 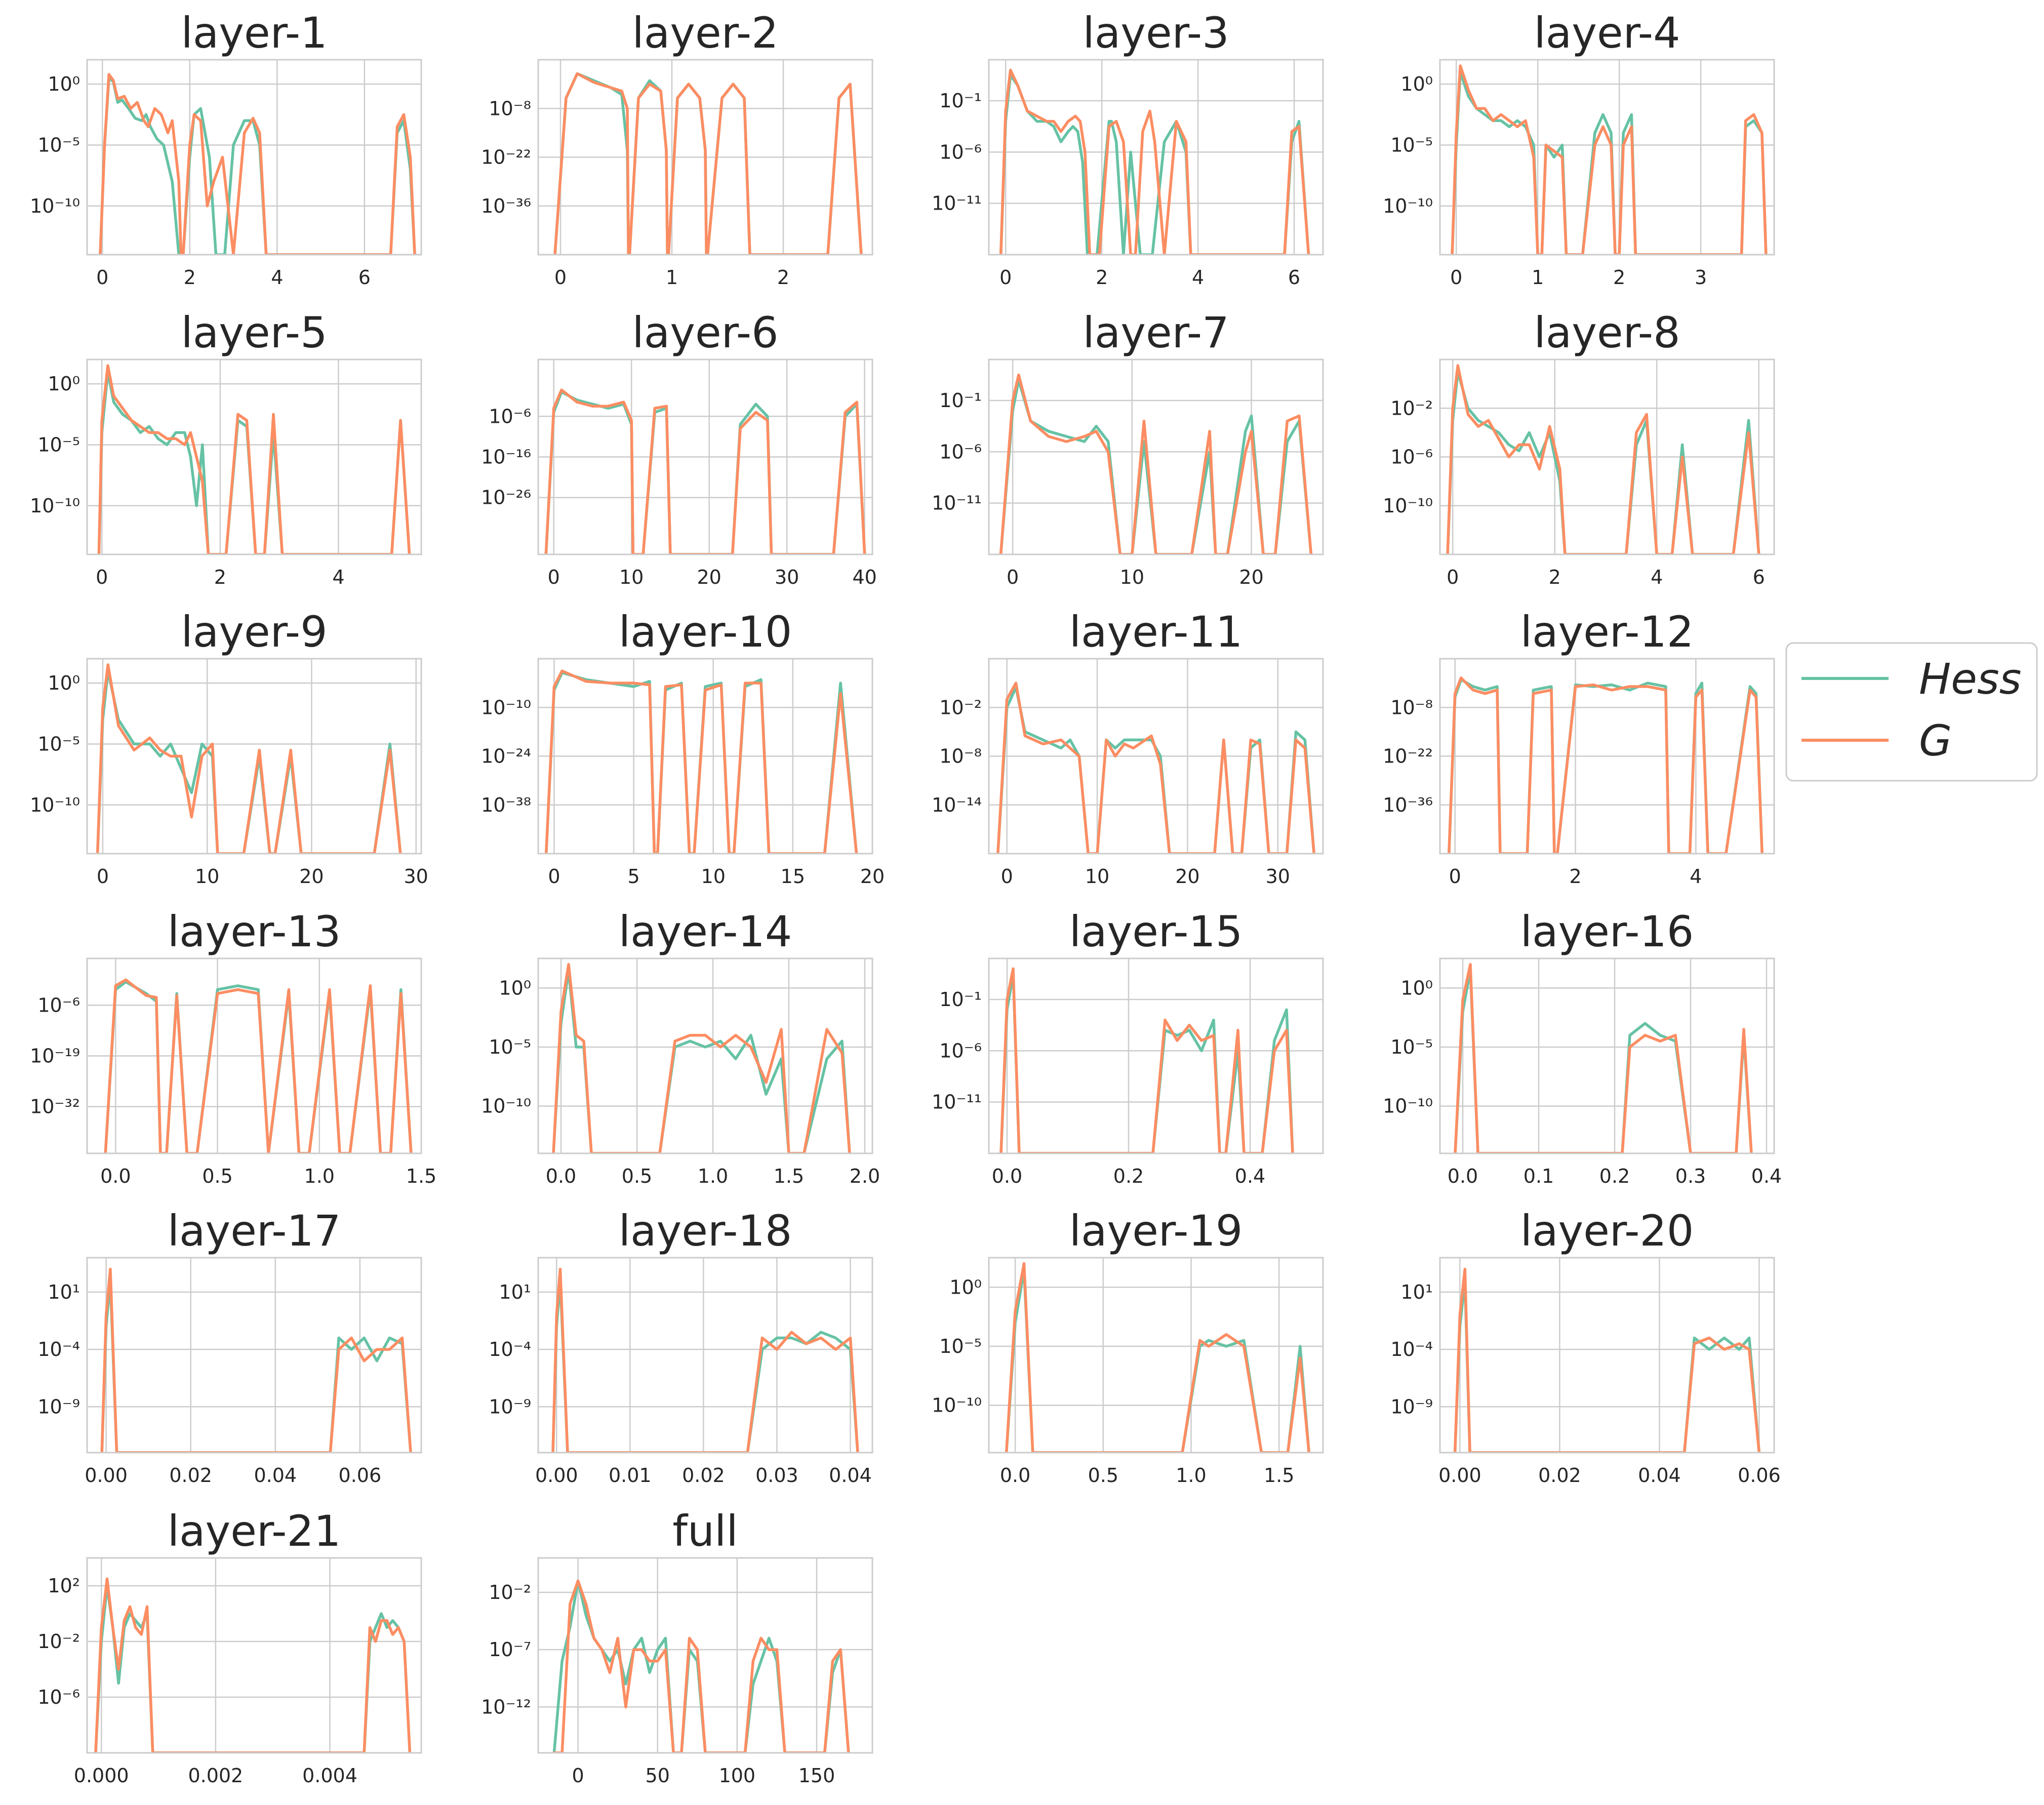 I want to click on x-tick-label: 0.002, so click(x=216, y=1776).